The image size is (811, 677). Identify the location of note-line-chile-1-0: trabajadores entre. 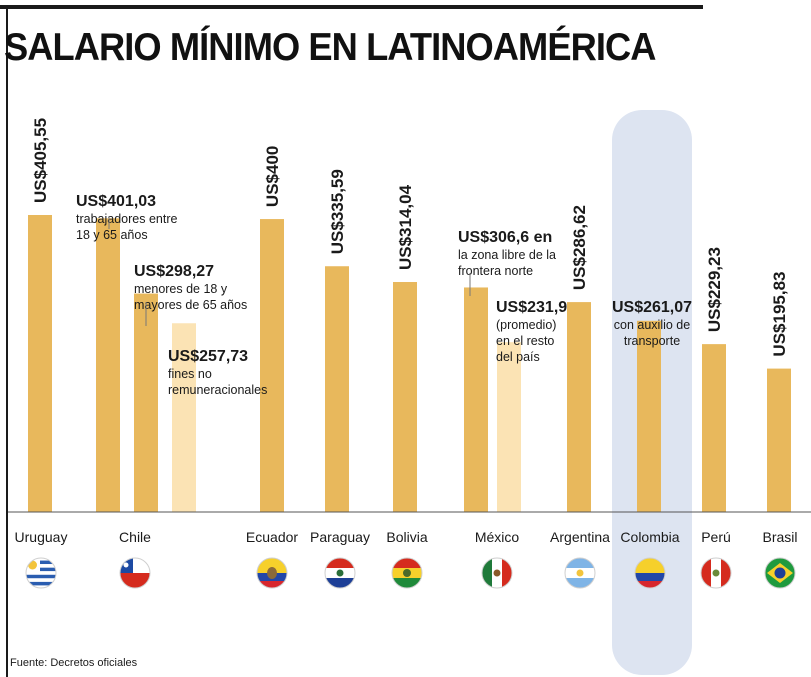
(127, 219).